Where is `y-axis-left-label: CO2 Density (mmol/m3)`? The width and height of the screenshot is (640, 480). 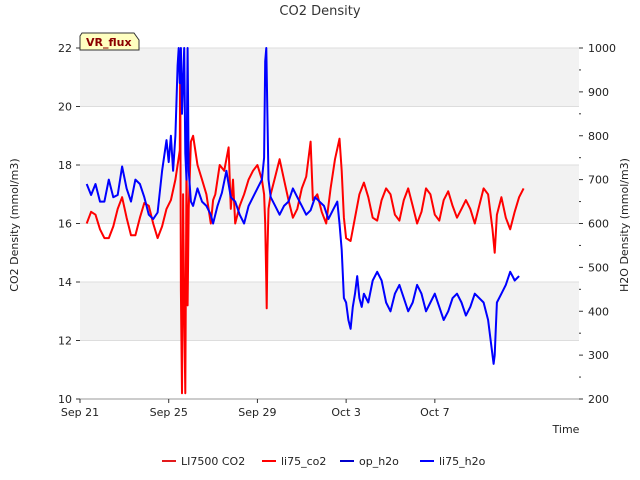 y-axis-left-label: CO2 Density (mmol/m3) is located at coordinates (14, 224).